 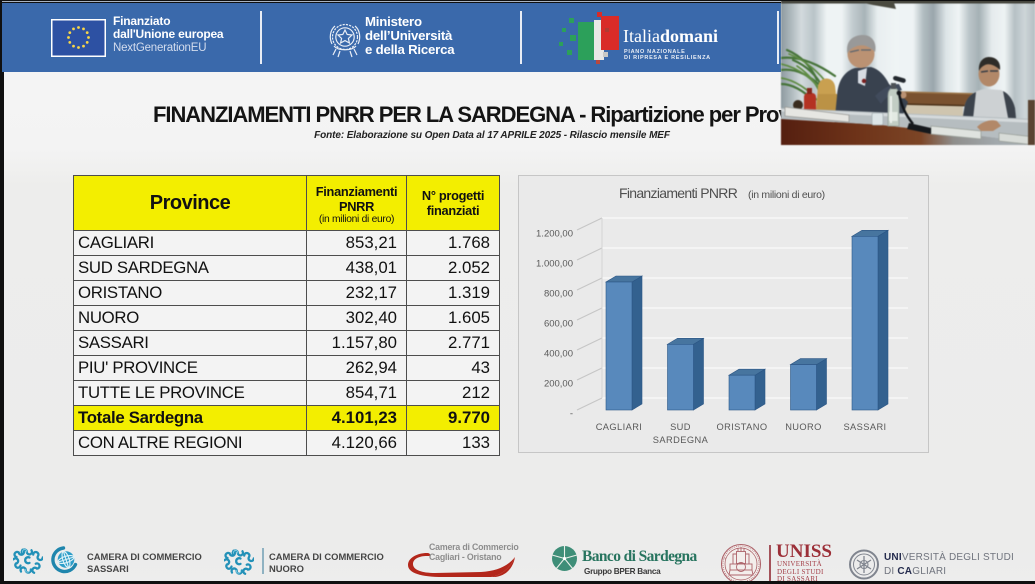 I want to click on svg-text: SASSARI, so click(x=864, y=427).